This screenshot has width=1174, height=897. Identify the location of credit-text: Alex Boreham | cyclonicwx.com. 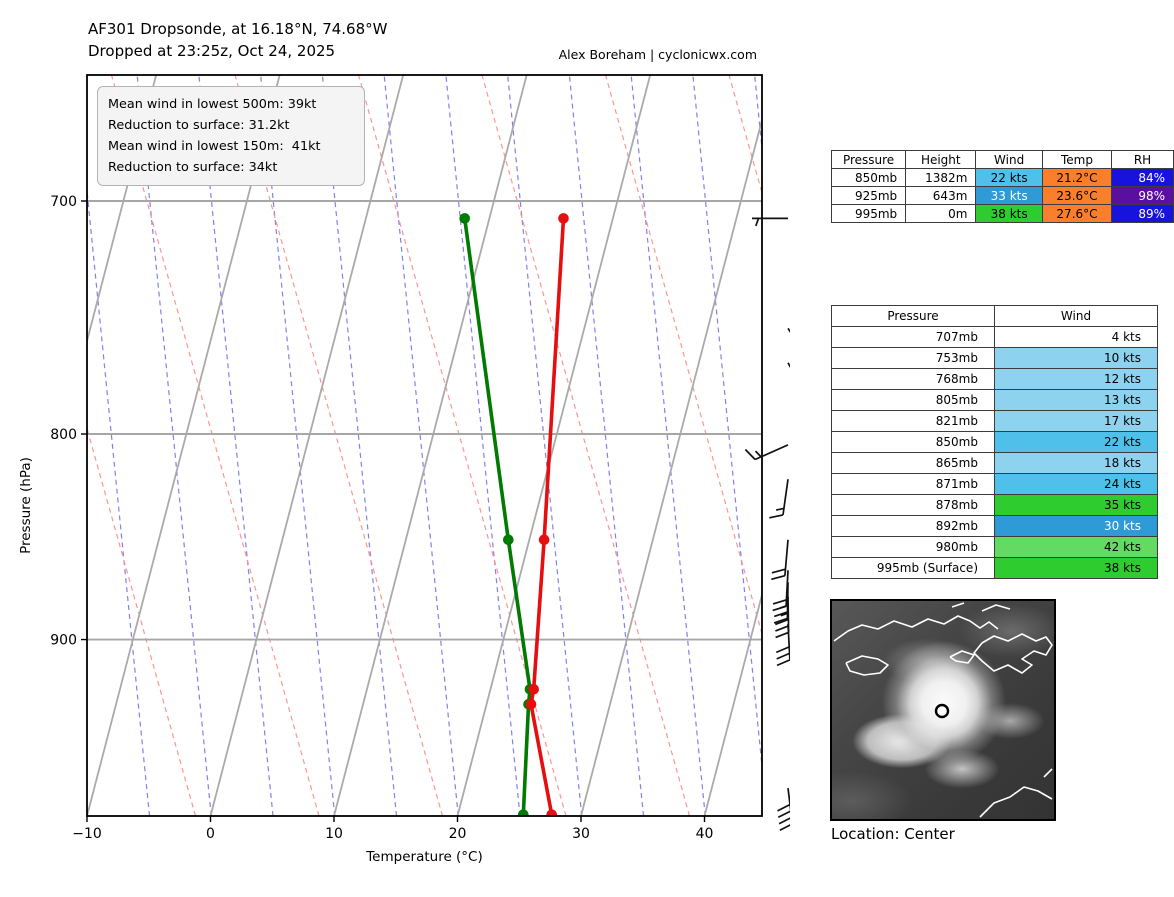
(657, 54).